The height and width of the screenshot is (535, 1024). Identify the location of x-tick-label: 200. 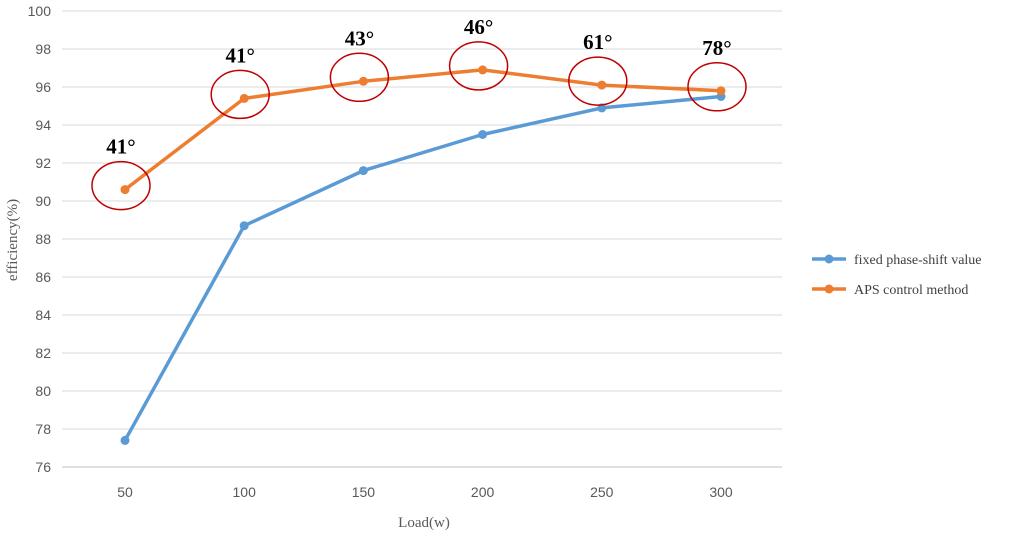
(483, 492).